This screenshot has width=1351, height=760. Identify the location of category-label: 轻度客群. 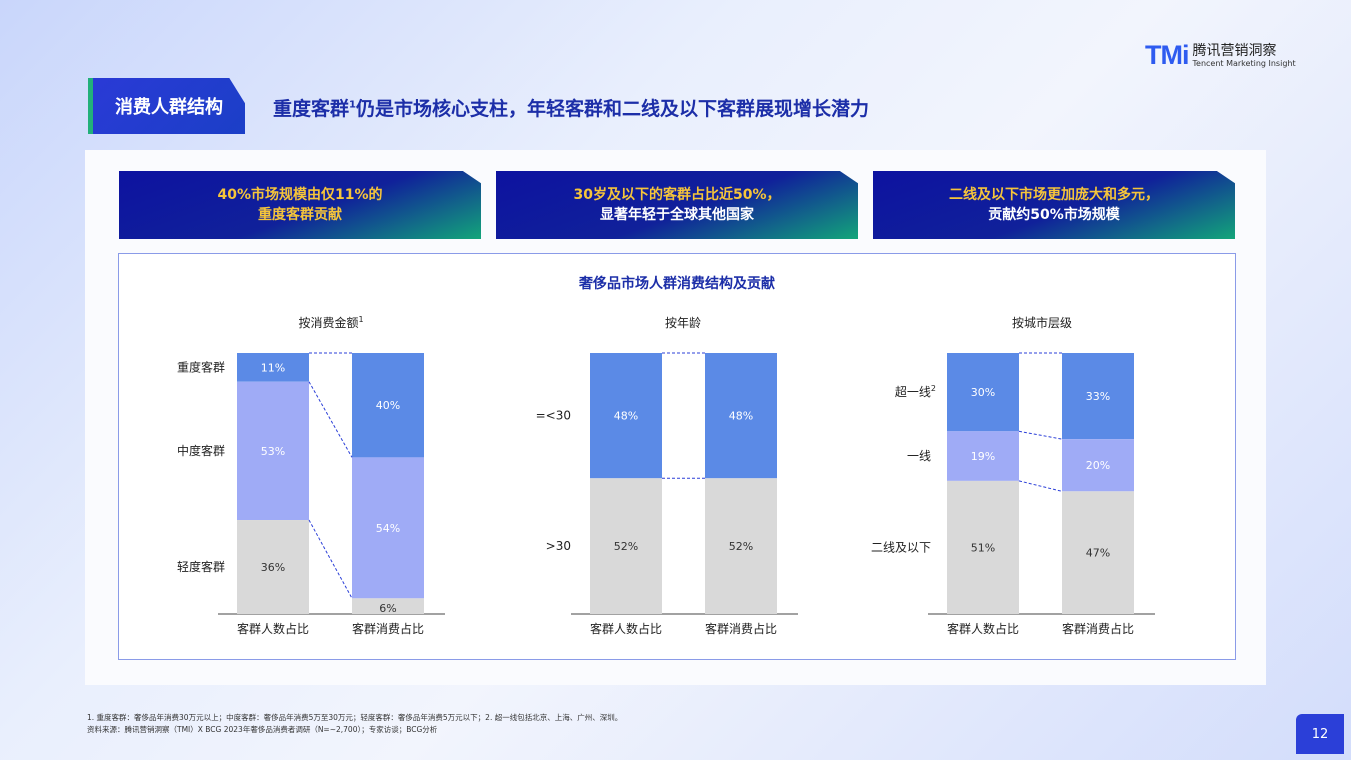
(201, 566).